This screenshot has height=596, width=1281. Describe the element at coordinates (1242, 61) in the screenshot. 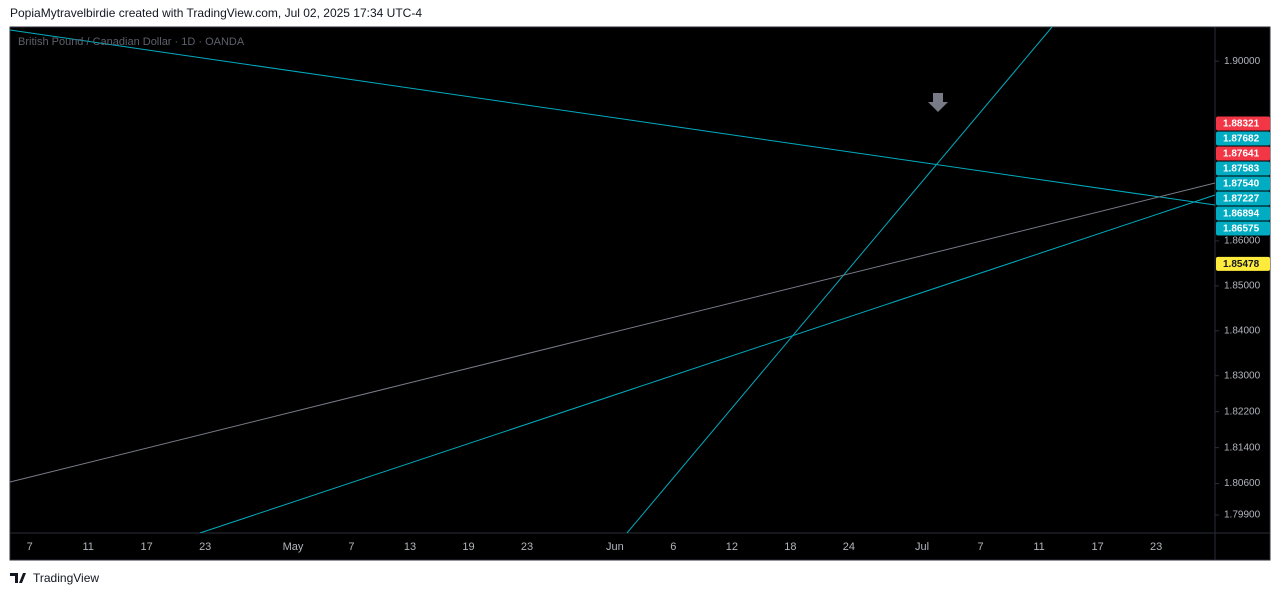

I see `y-tick-label: 1.90000` at that location.